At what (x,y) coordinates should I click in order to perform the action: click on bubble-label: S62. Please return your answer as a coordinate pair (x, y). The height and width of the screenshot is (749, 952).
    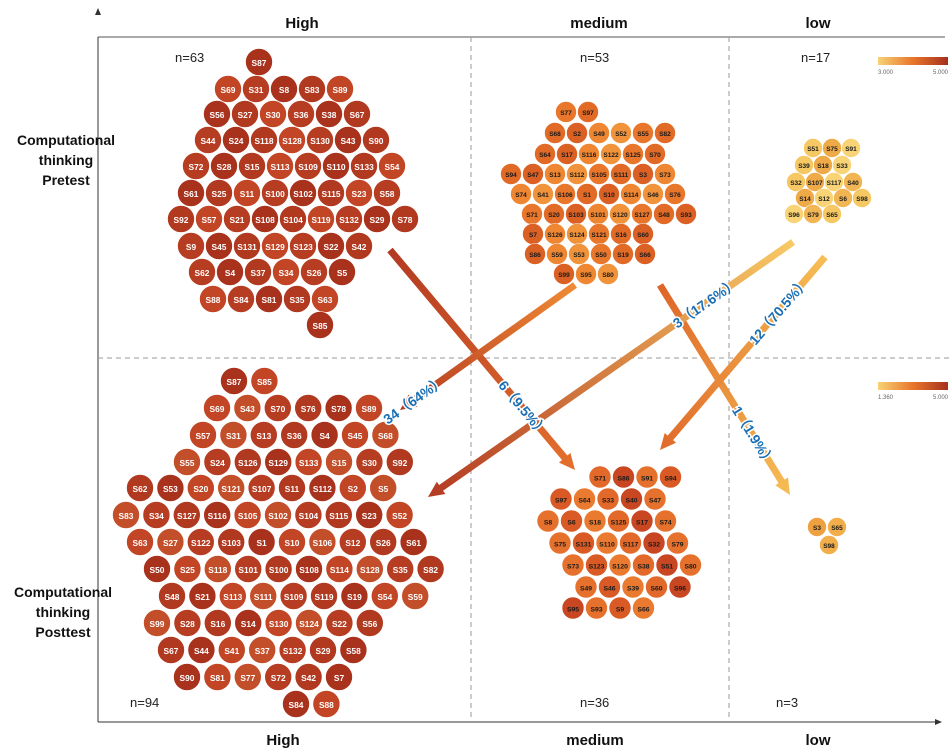
    Looking at the image, I should click on (202, 273).